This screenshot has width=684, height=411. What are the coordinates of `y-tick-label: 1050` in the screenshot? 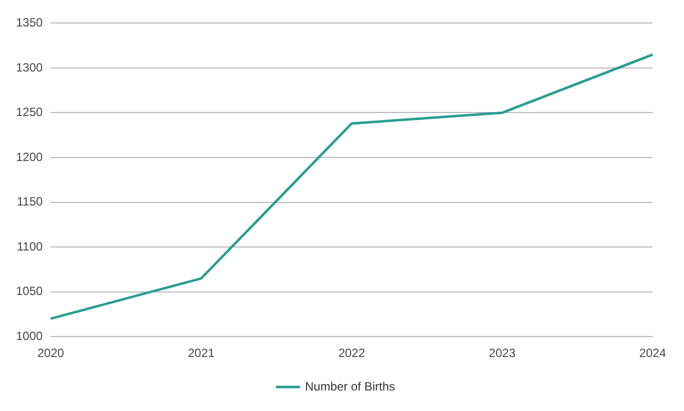 It's located at (30, 291).